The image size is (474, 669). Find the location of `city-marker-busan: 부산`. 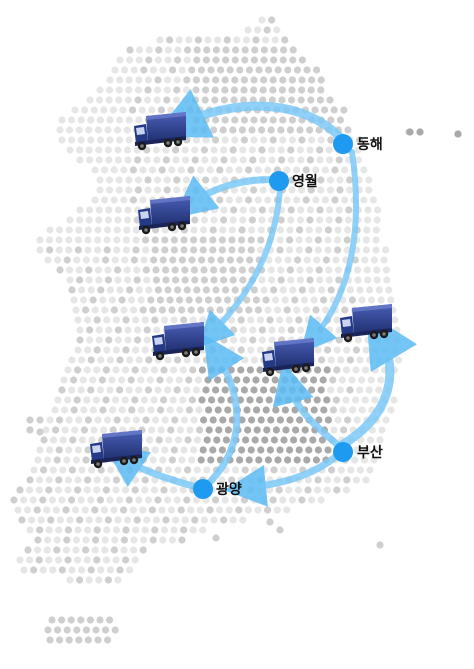

city-marker-busan: 부산 is located at coordinates (358, 452).